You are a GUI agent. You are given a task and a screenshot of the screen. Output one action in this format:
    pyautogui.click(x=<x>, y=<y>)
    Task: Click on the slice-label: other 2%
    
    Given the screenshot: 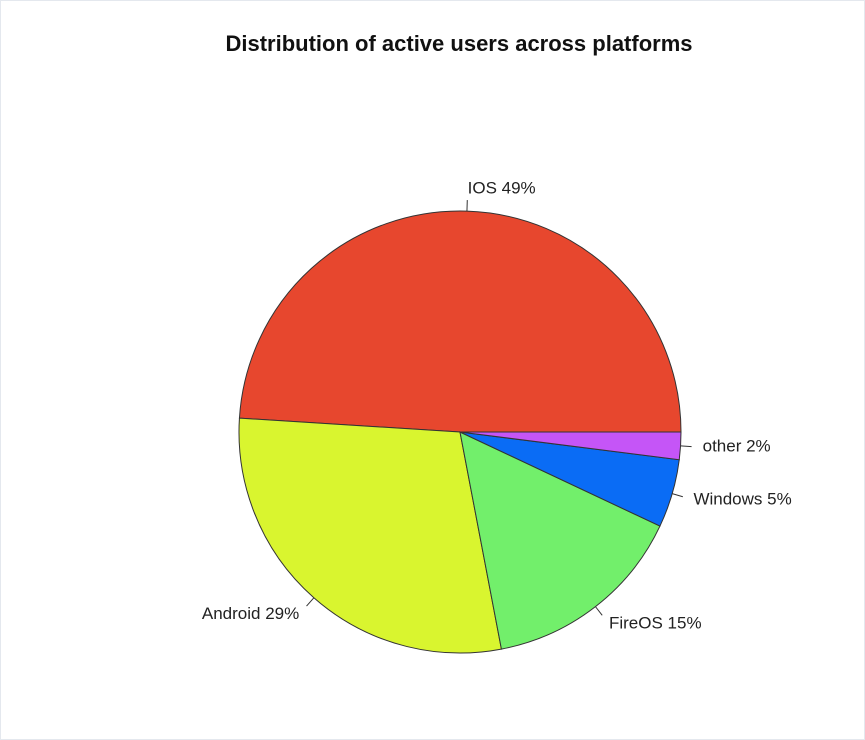 What is the action you would take?
    pyautogui.click(x=737, y=446)
    